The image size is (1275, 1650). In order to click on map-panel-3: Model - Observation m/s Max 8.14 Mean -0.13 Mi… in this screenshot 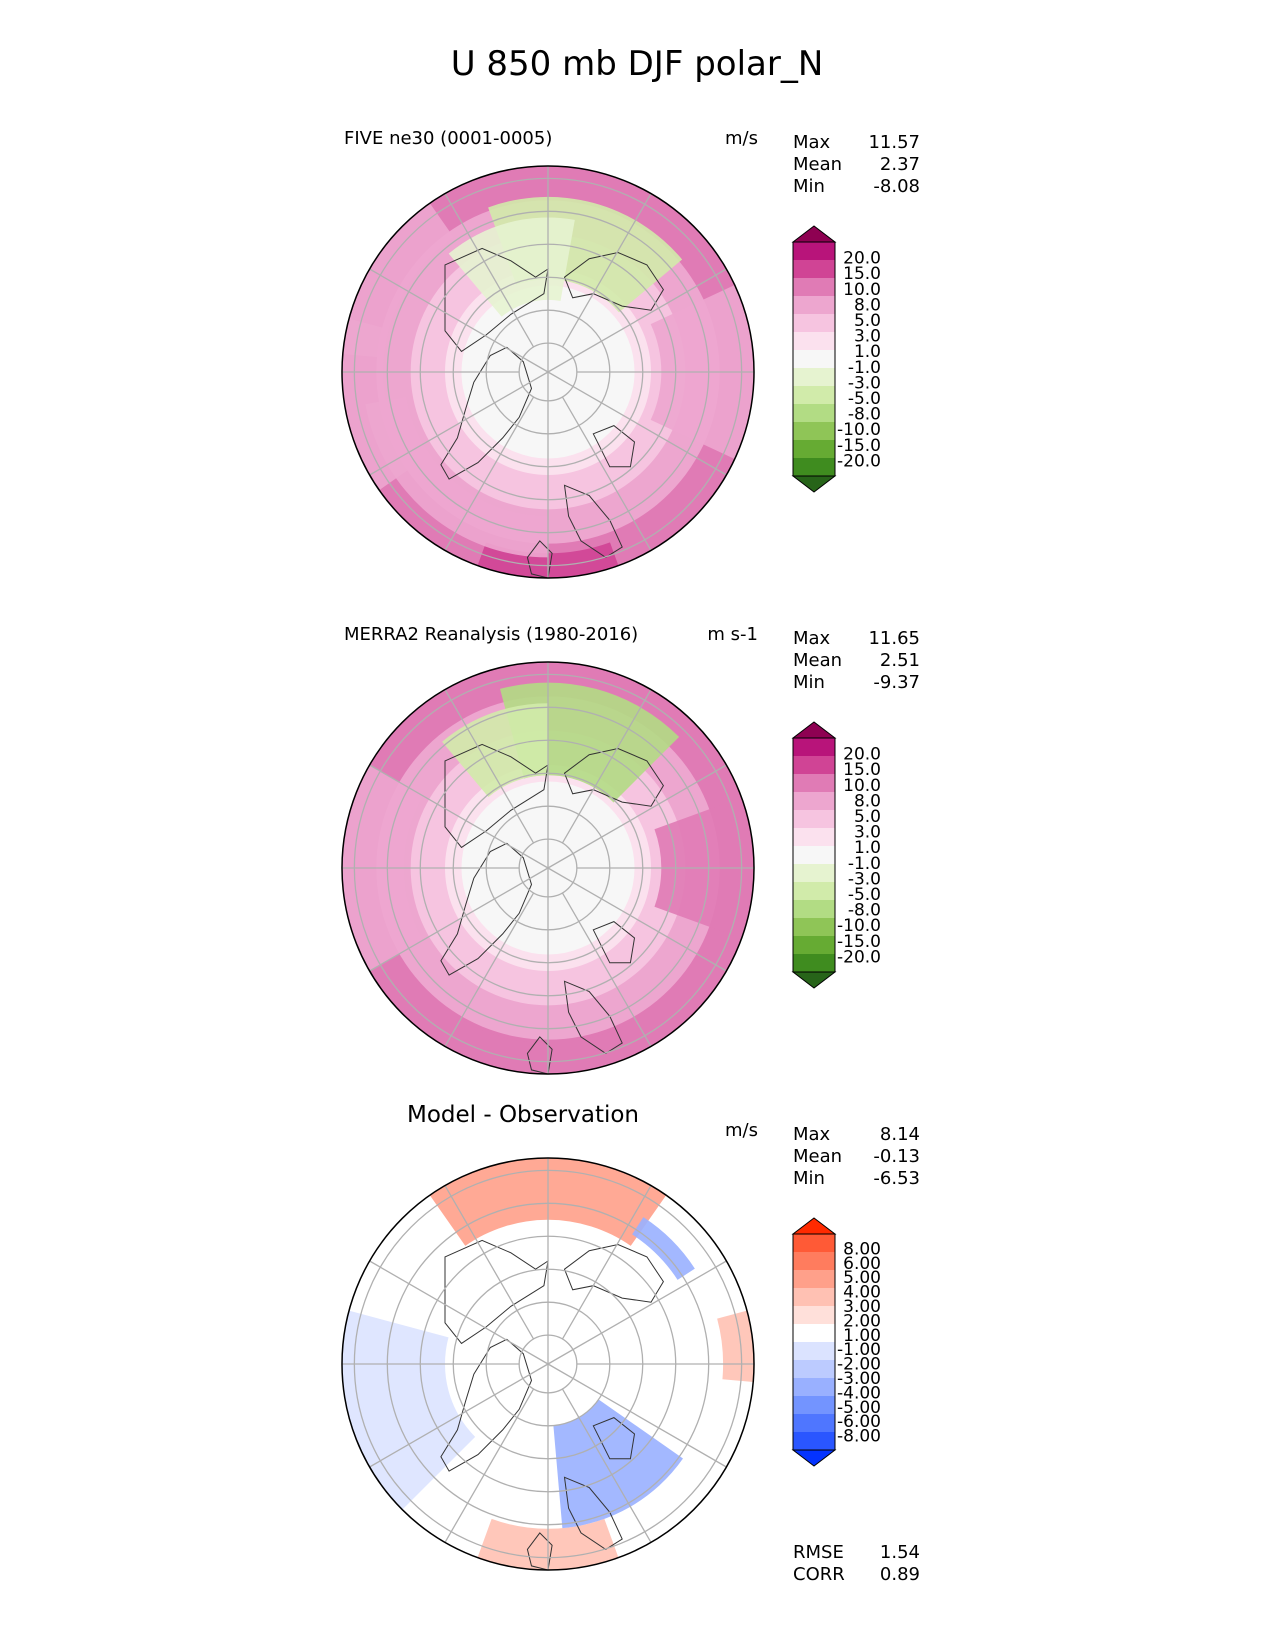, I will do `click(630, 1343)`.